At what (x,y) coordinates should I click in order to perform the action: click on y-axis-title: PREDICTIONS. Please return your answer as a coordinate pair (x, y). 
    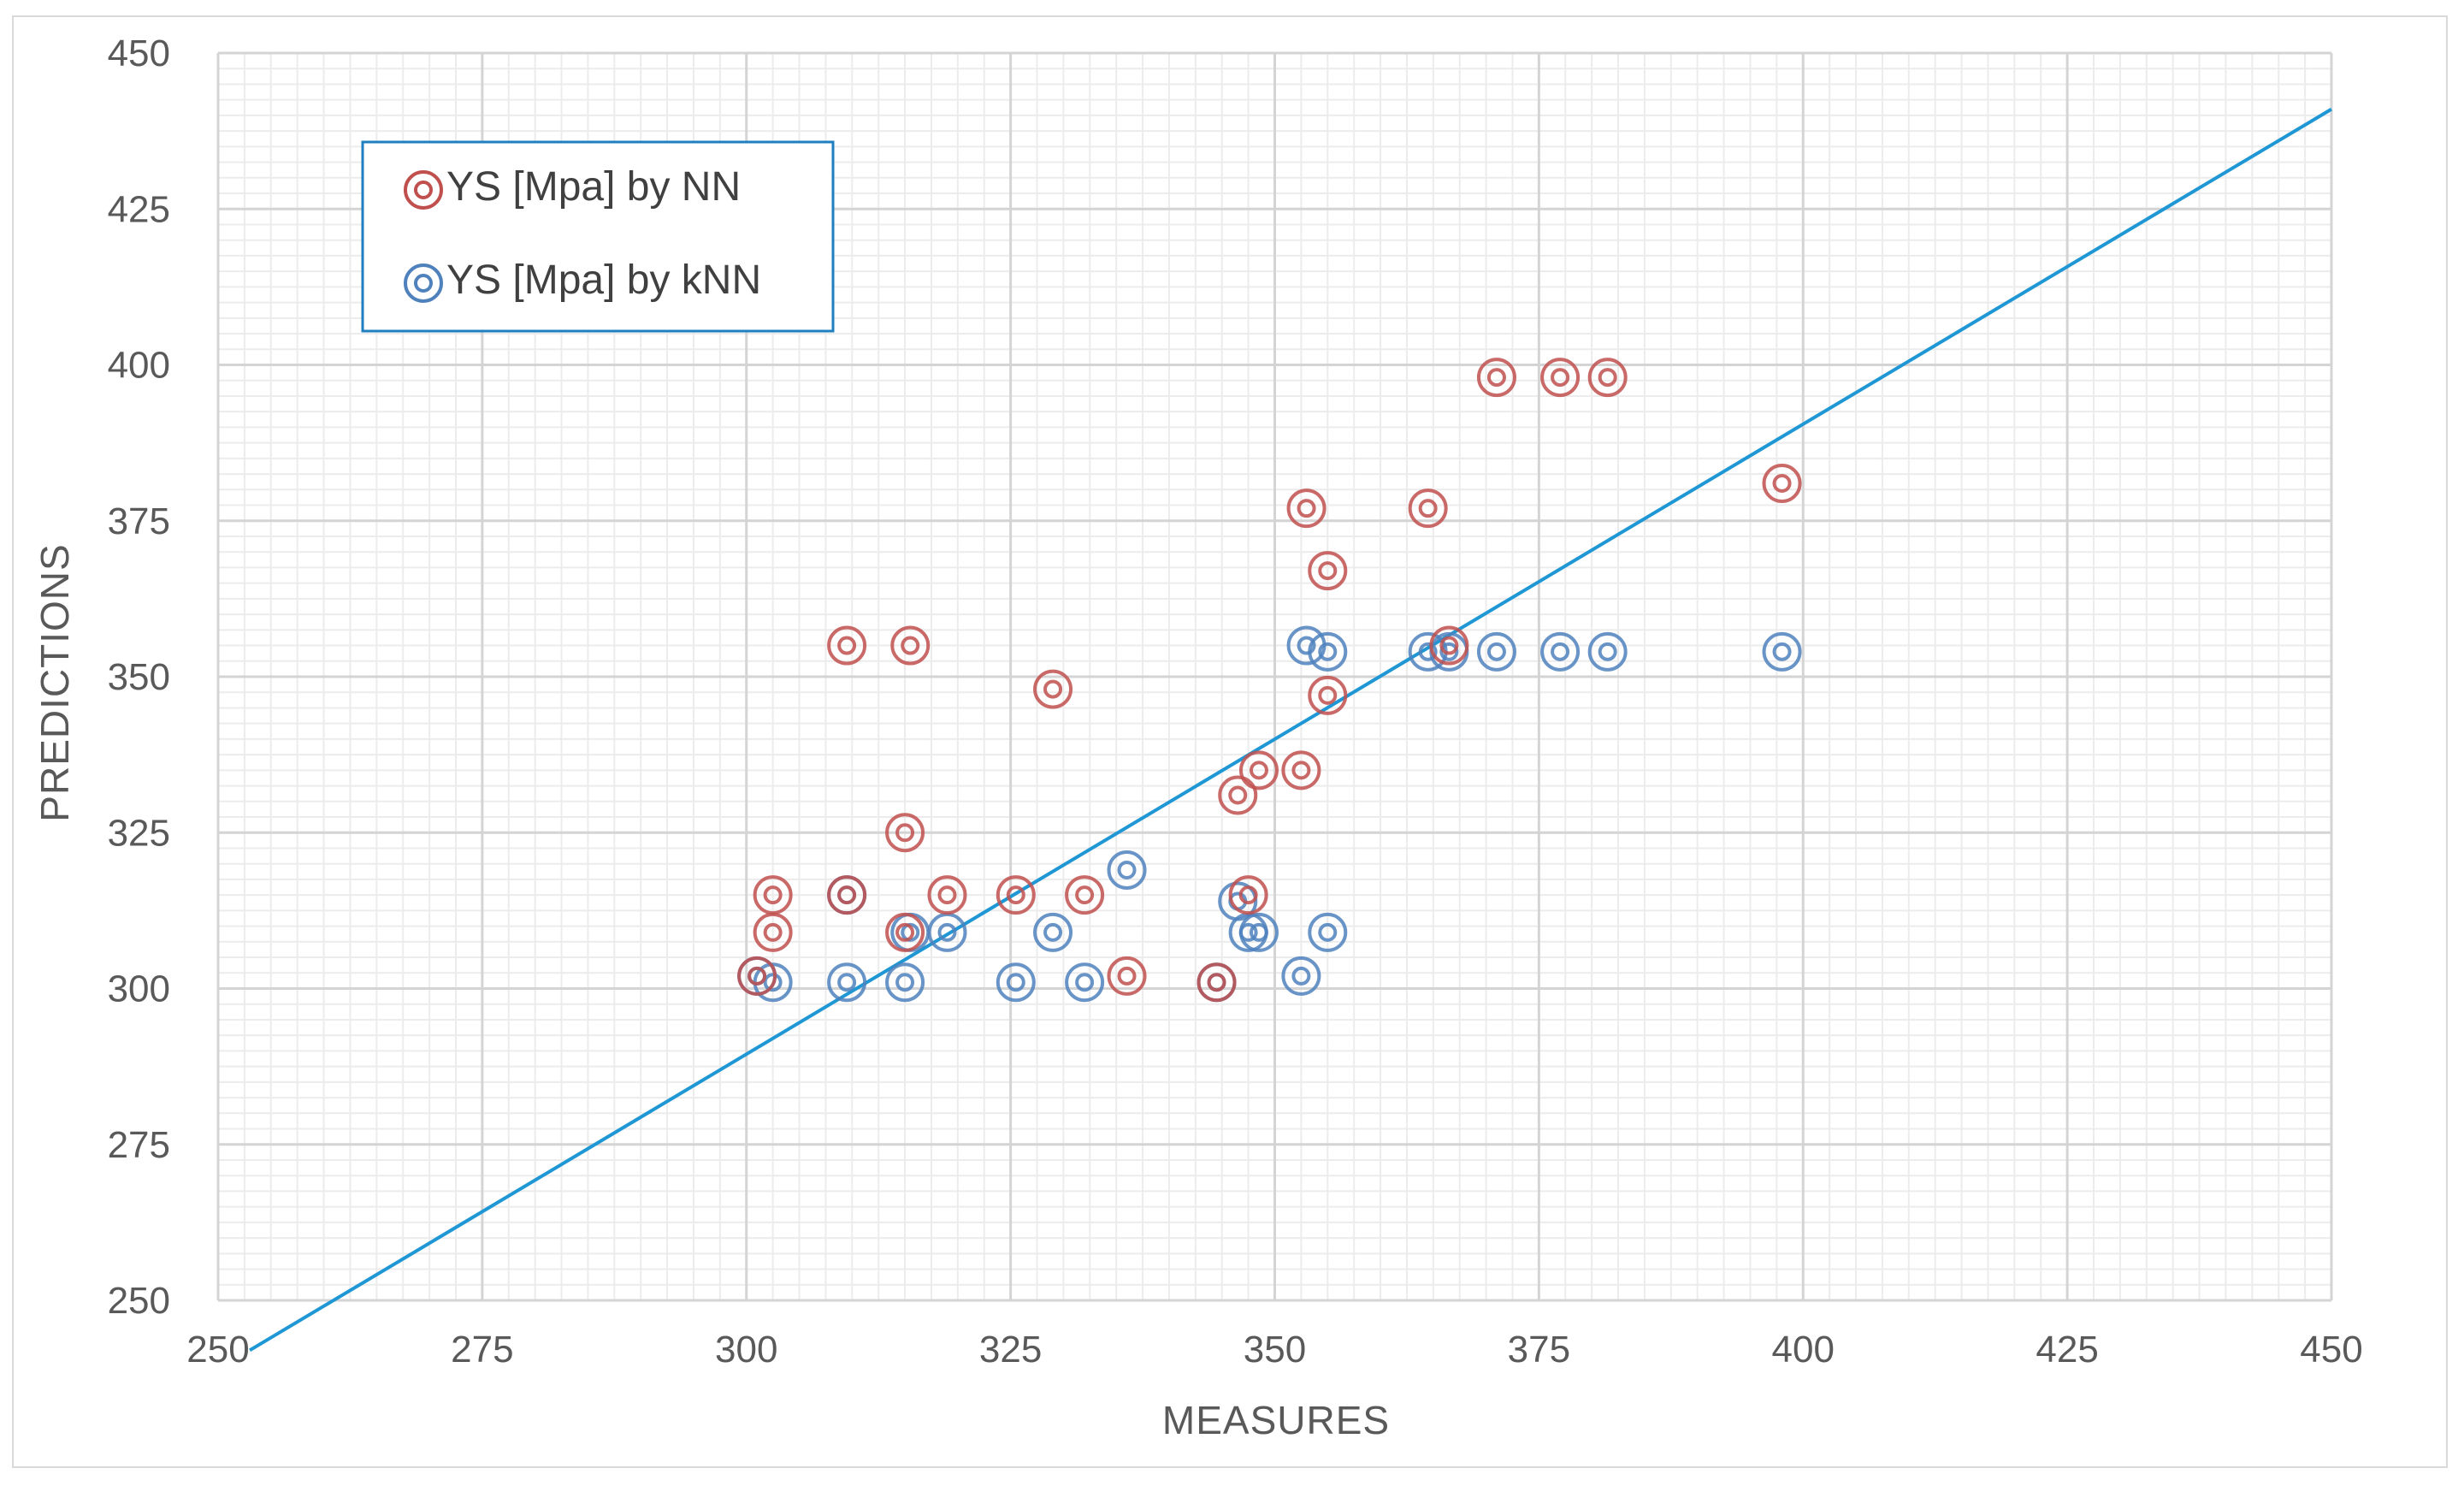
    Looking at the image, I should click on (54, 682).